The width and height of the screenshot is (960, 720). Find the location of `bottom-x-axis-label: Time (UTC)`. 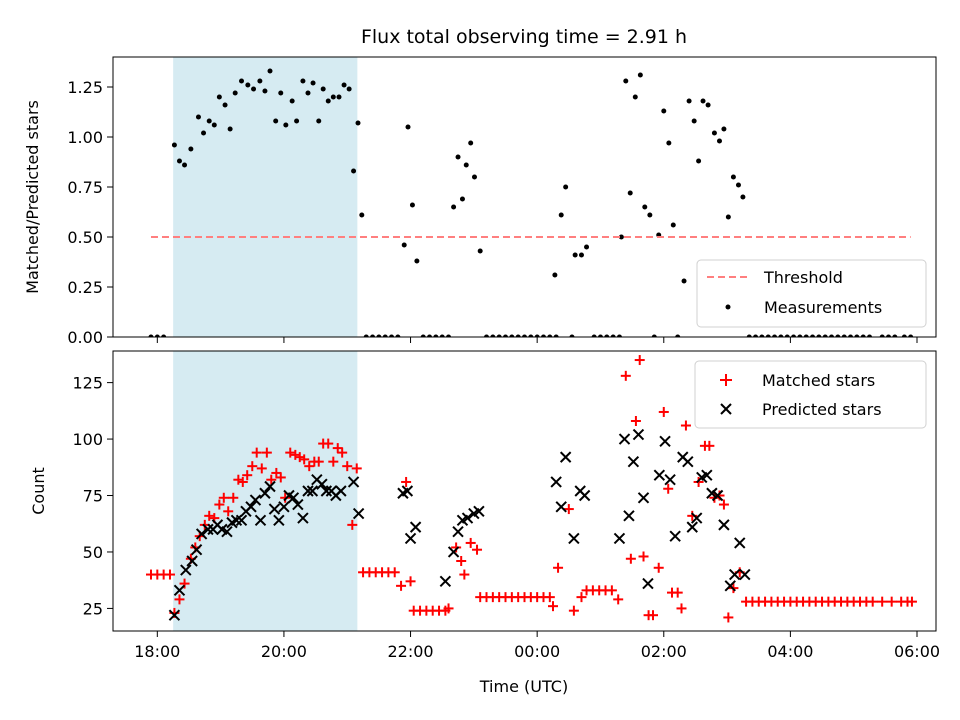

bottom-x-axis-label: Time (UTC) is located at coordinates (523, 686).